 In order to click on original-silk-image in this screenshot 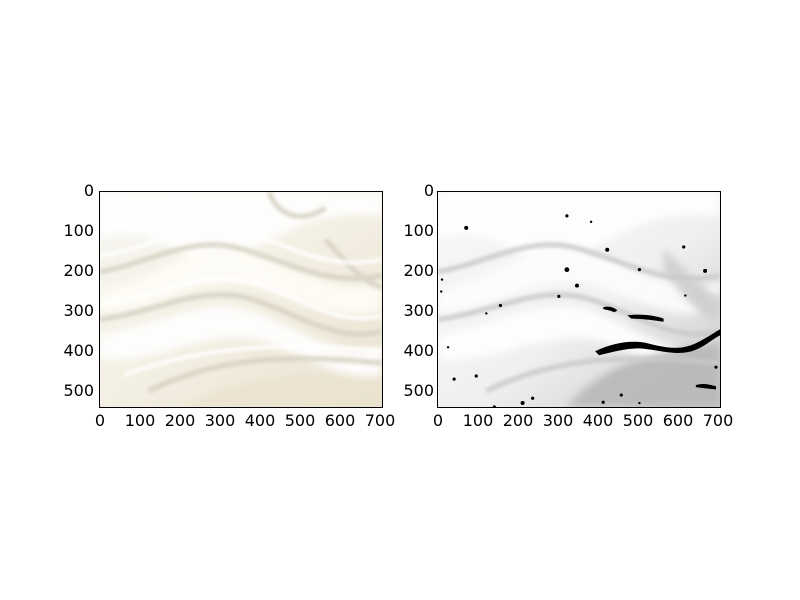, I will do `click(241, 299)`.